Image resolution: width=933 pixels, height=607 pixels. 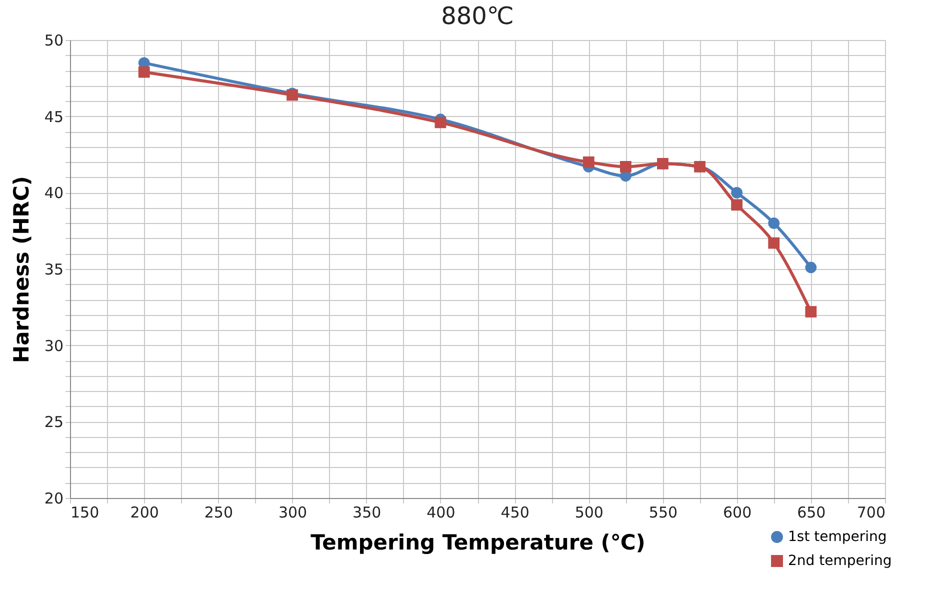 I want to click on x-tick-label: 650, so click(x=811, y=513).